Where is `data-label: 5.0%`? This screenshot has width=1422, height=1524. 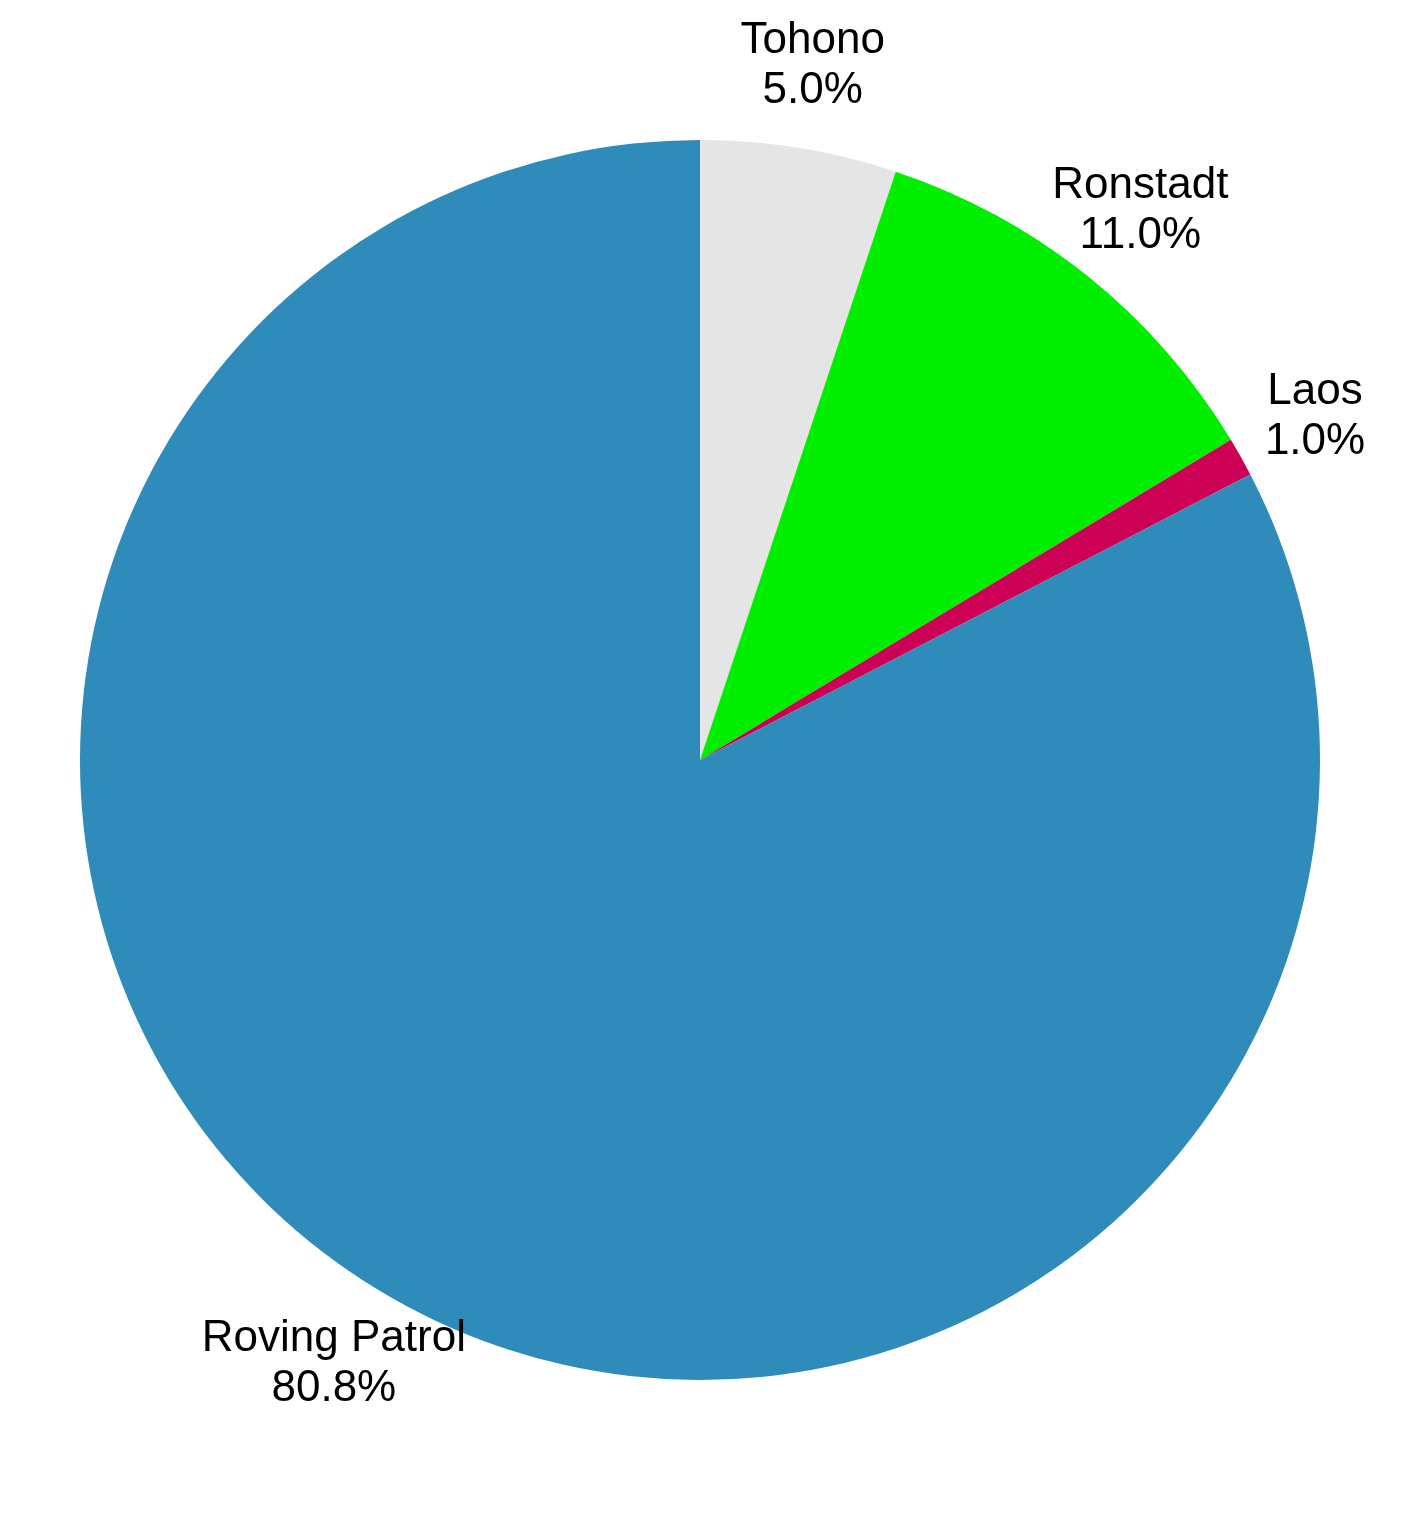
data-label: 5.0% is located at coordinates (812, 88).